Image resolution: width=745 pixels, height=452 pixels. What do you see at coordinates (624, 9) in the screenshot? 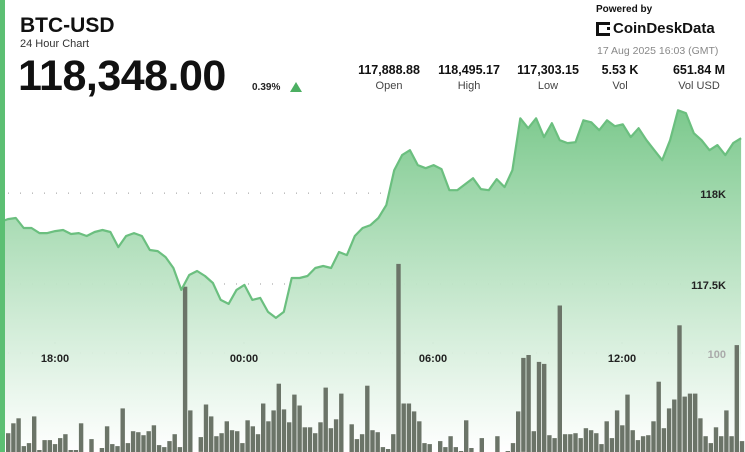
I see `powered-by: Powered by` at bounding box center [624, 9].